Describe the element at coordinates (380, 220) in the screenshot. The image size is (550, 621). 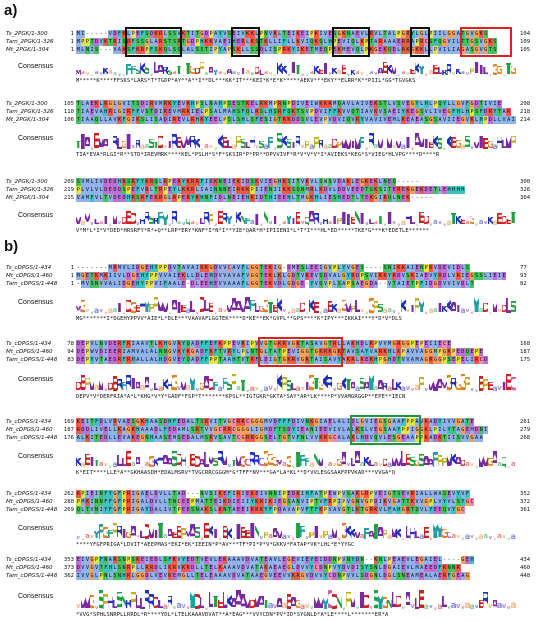
I see `logo-glyph: T` at that location.